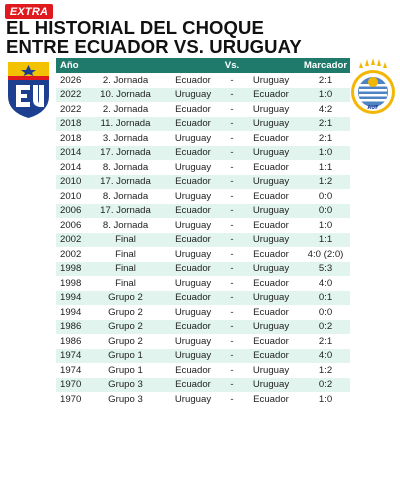  Describe the element at coordinates (125, 65) in the screenshot. I see `col-header-round` at that location.